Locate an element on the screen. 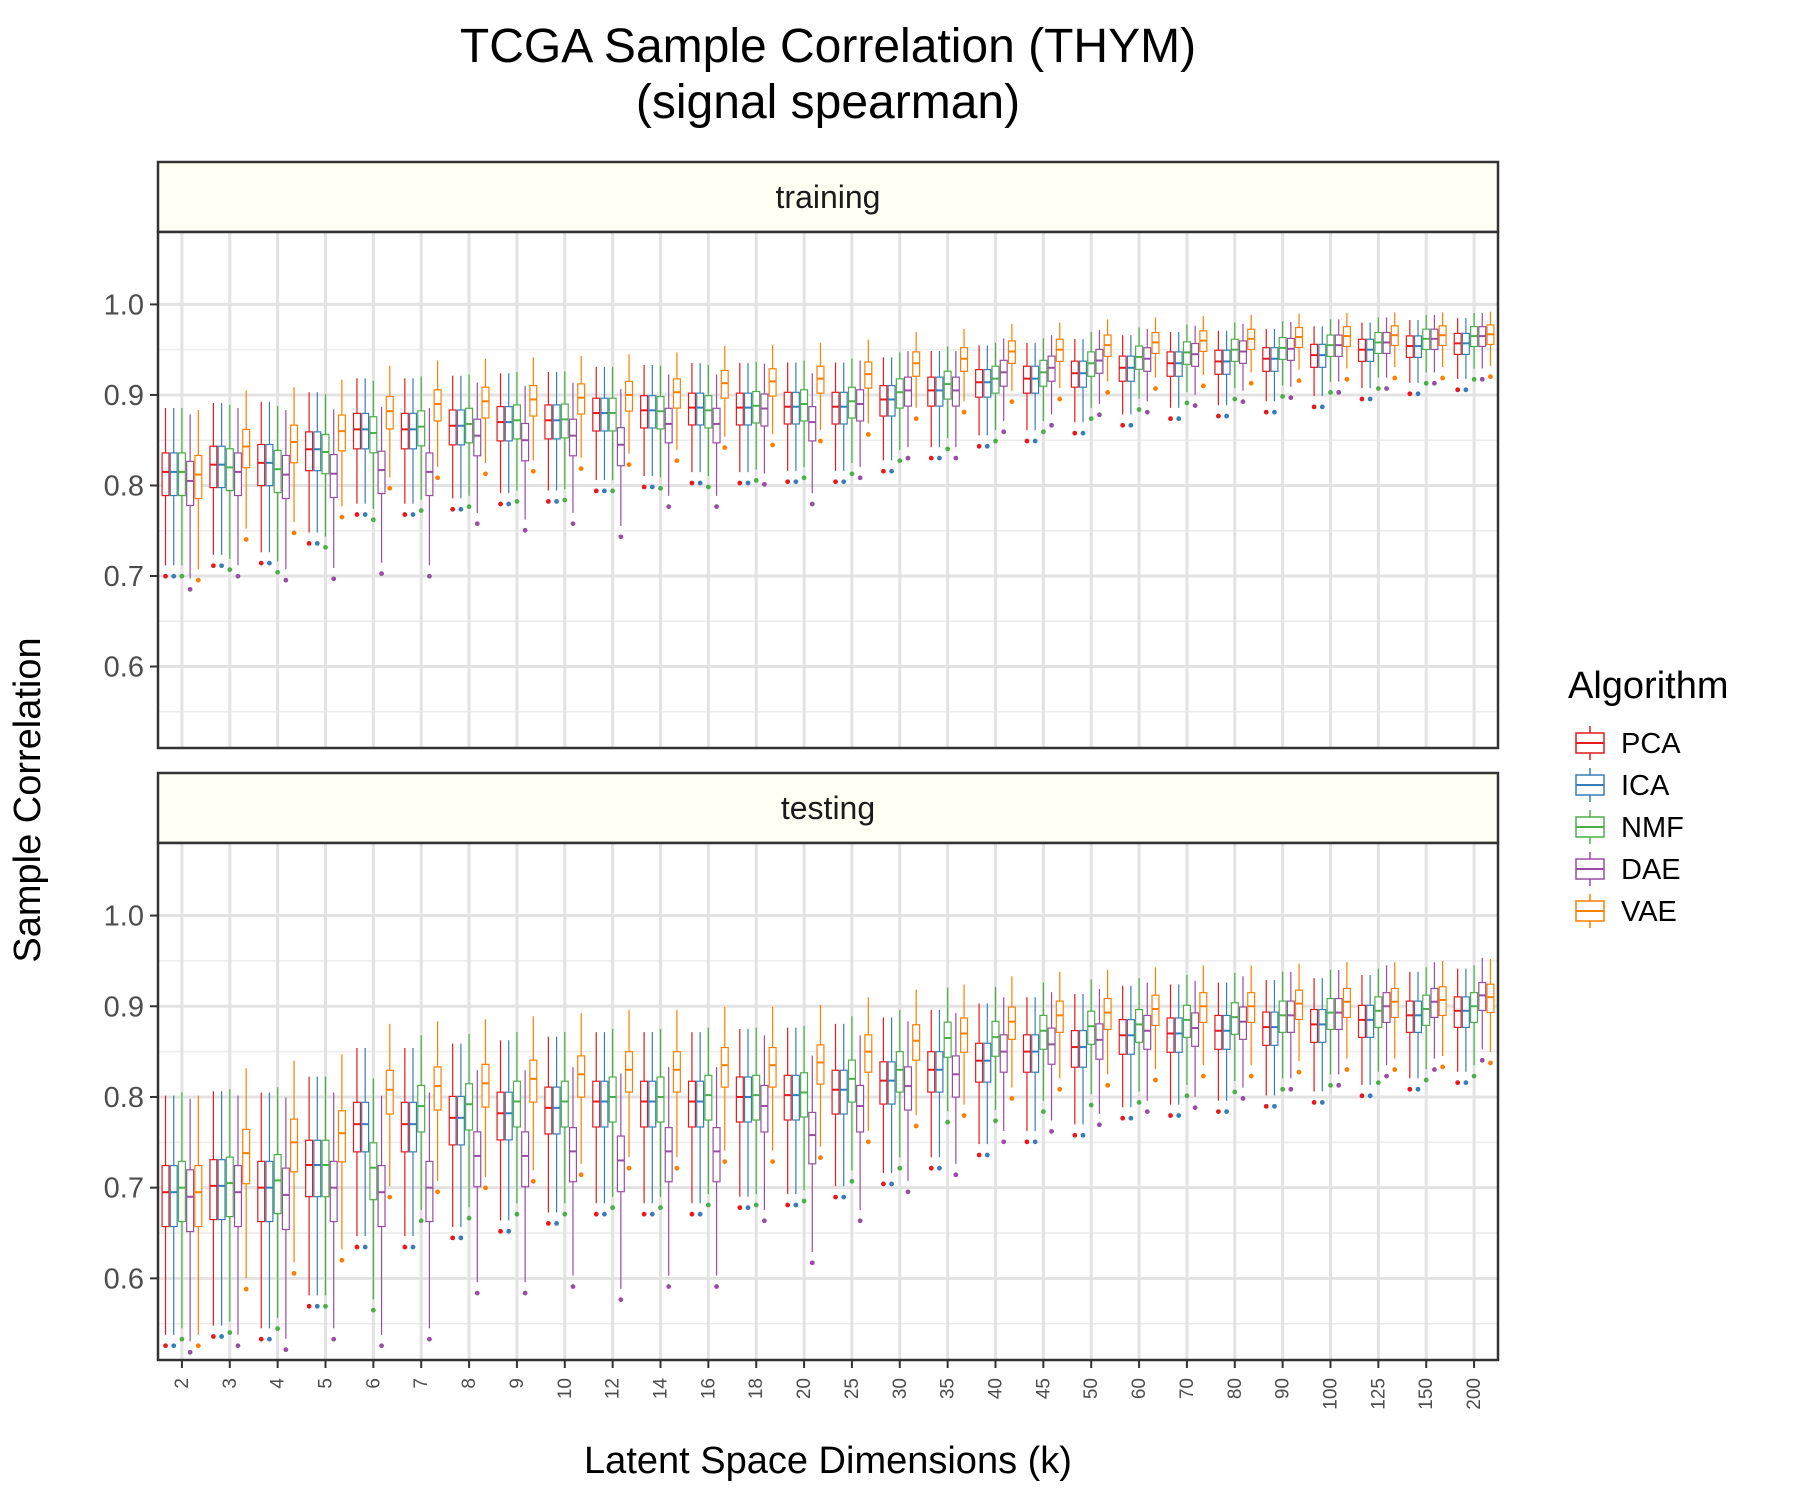 This screenshot has width=1800, height=1505. x-tick-label: 200 is located at coordinates (1474, 1394).